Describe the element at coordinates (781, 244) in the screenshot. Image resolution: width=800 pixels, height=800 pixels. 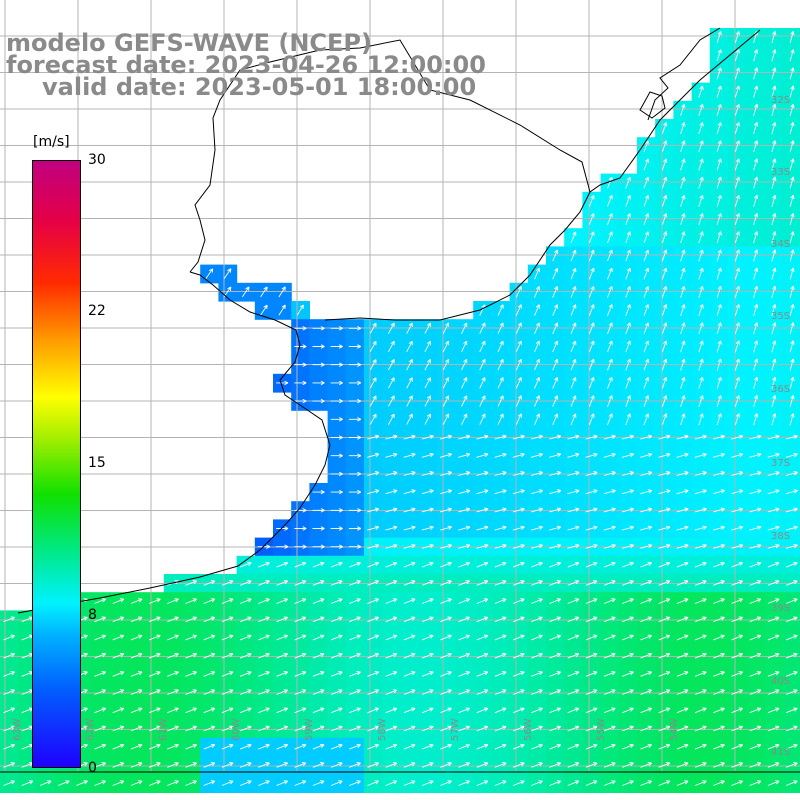
I see `lat-label: 34S` at that location.